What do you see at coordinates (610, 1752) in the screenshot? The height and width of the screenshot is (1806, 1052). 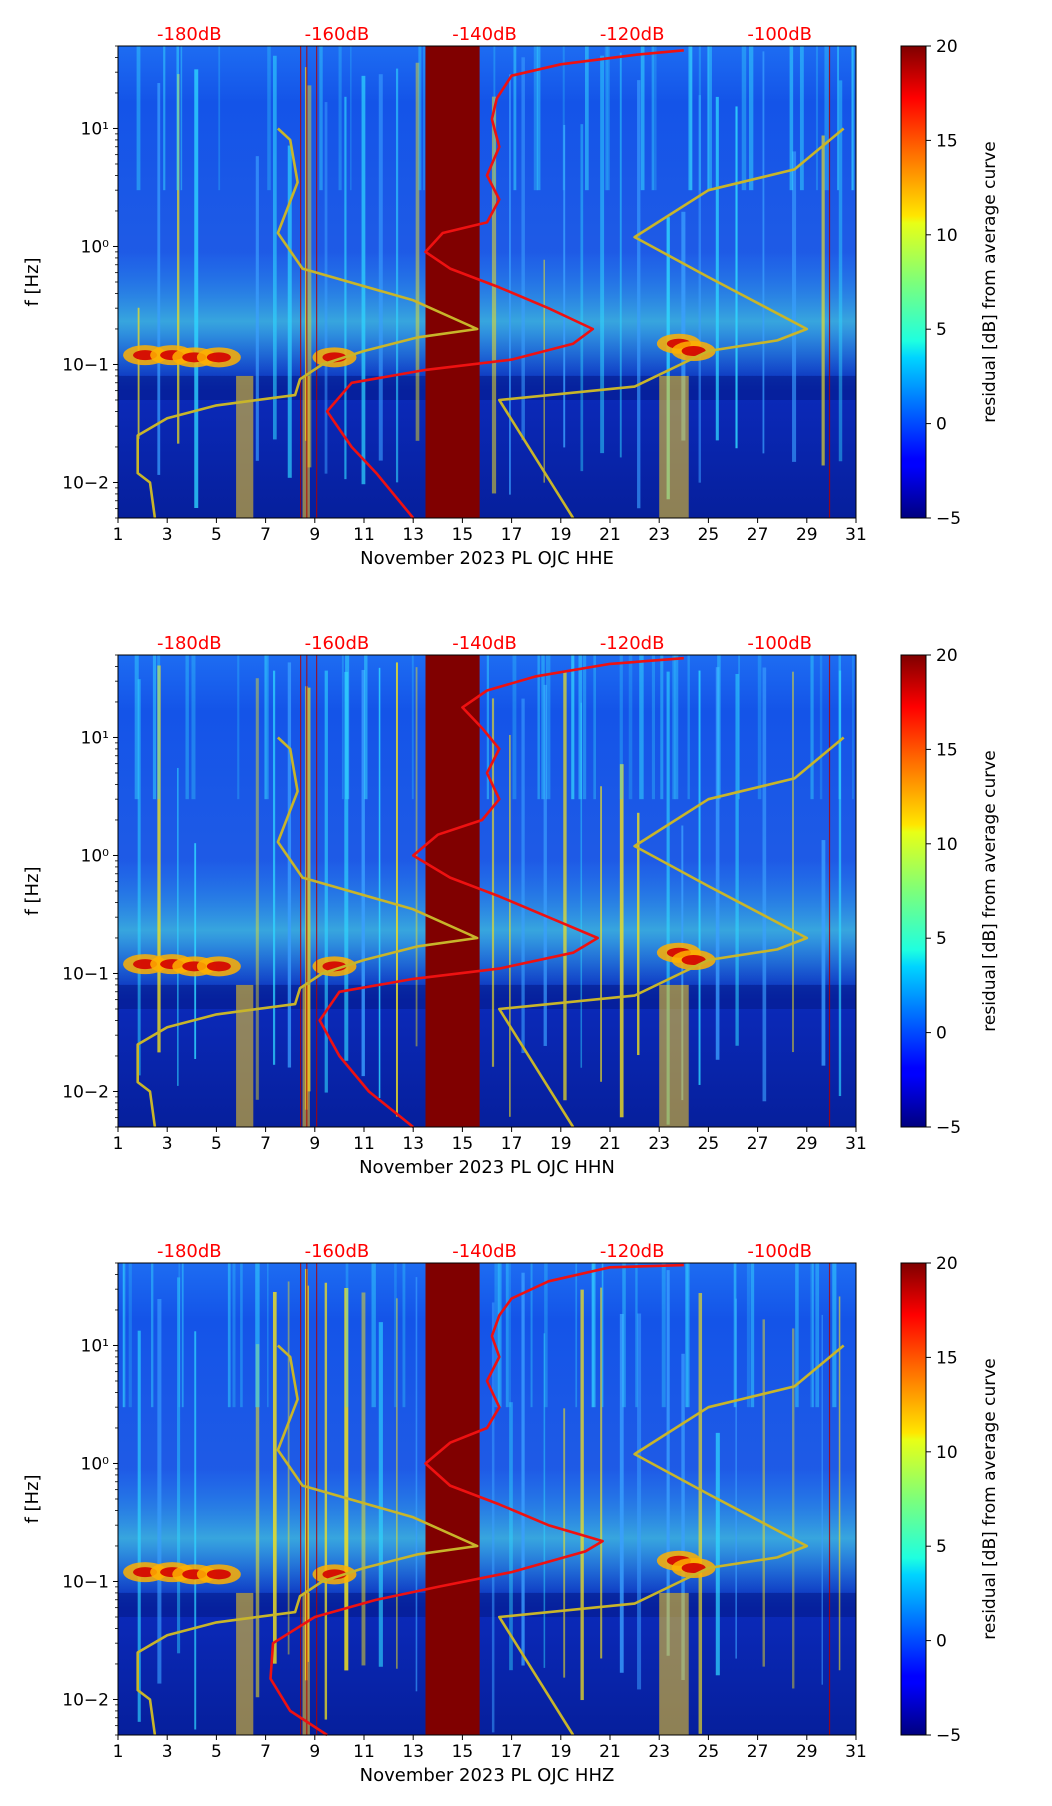 I see `x-tick-label: 21` at bounding box center [610, 1752].